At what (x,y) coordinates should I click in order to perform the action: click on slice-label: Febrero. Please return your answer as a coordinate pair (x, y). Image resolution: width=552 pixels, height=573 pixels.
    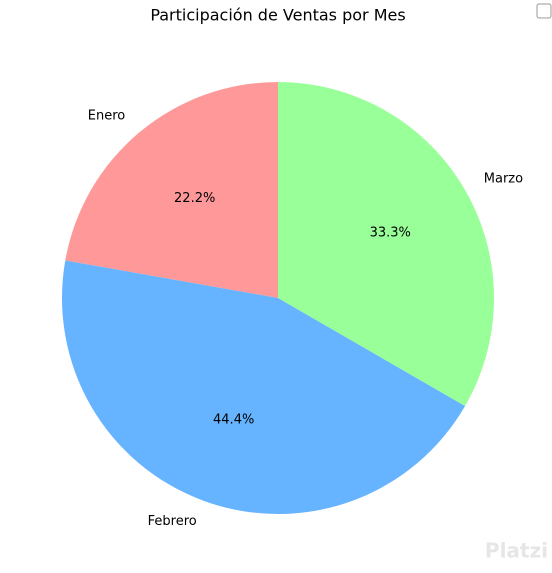
    Looking at the image, I should click on (172, 521).